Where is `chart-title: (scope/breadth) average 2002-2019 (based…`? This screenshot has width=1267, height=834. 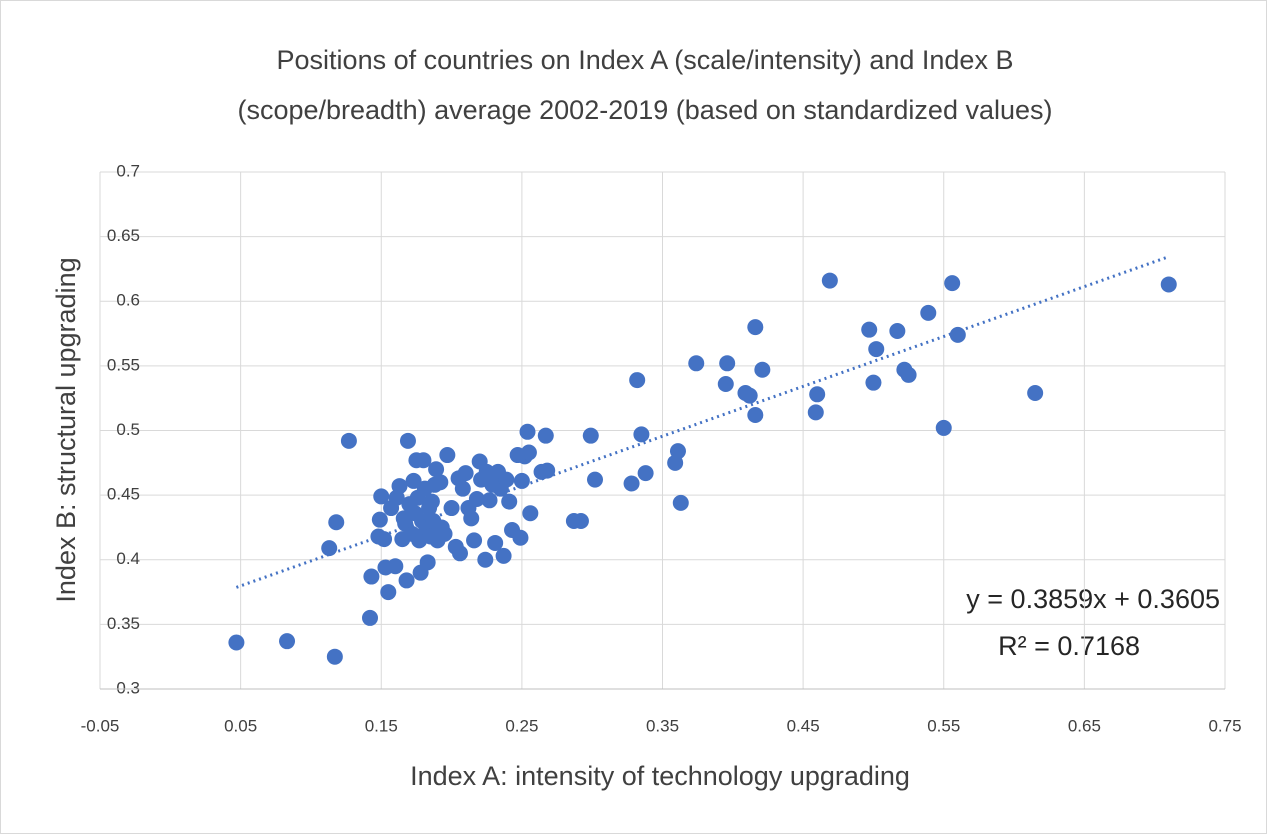
chart-title: (scope/breadth) average 2002-2019 (based… is located at coordinates (644, 110).